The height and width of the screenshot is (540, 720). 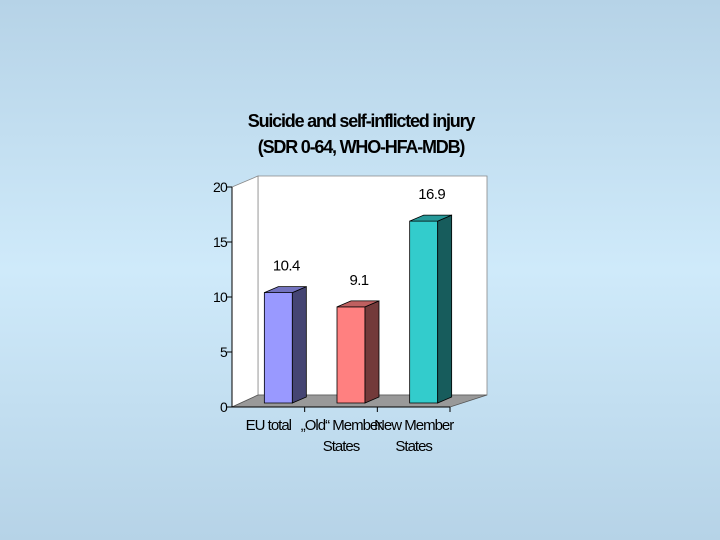 What do you see at coordinates (431, 194) in the screenshot?
I see `value-label: 16.9` at bounding box center [431, 194].